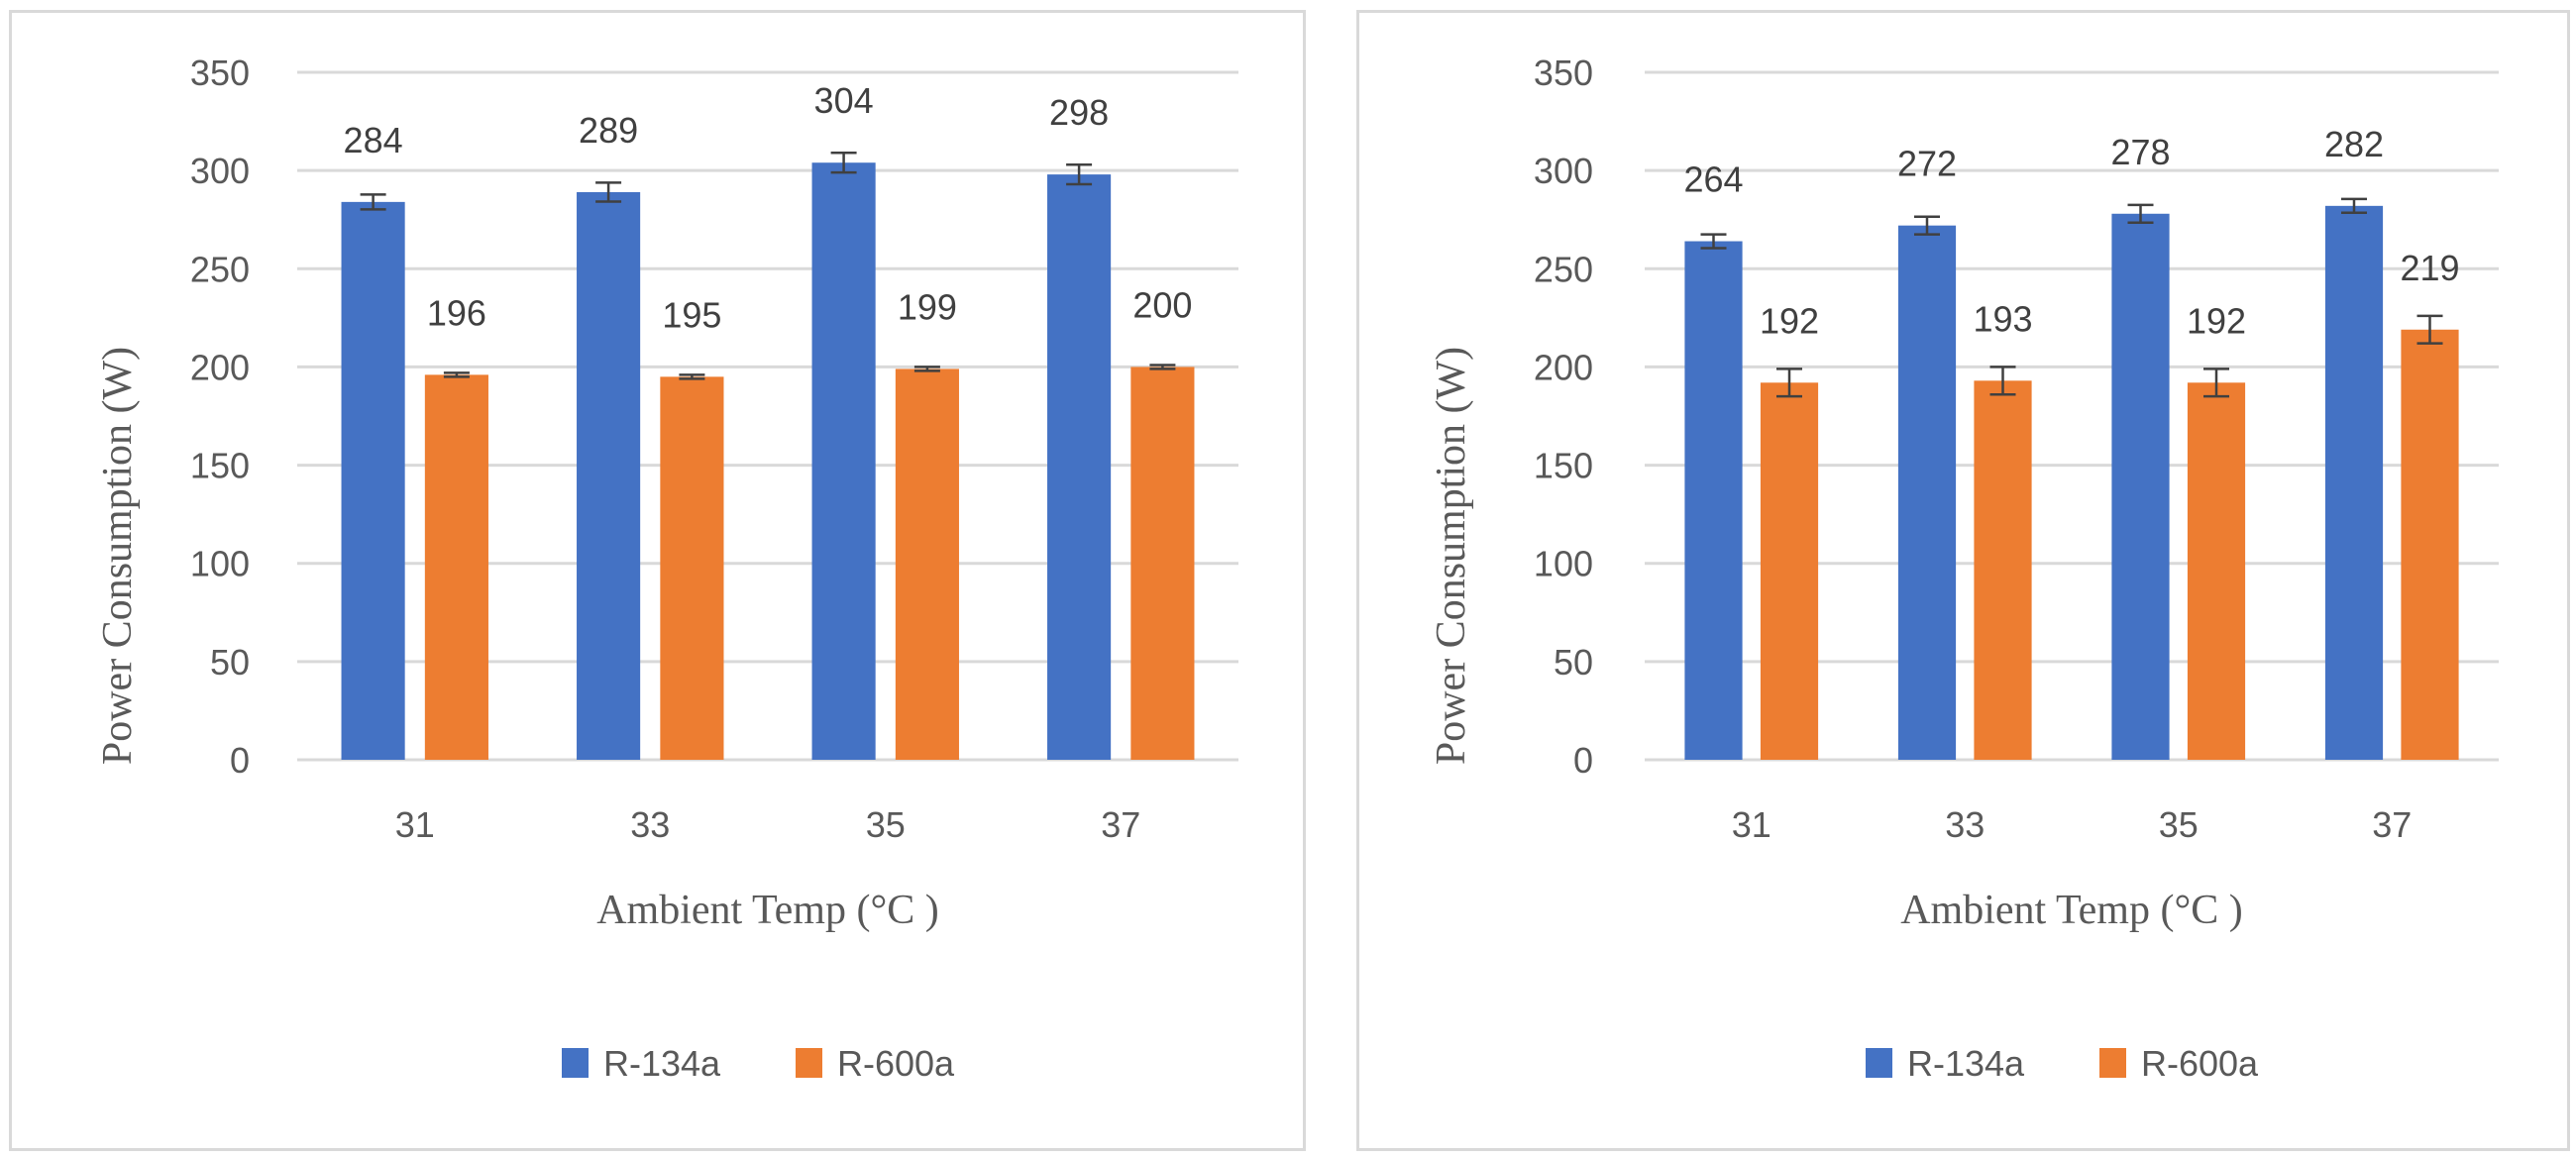 Image resolution: width=2576 pixels, height=1158 pixels. What do you see at coordinates (373, 140) in the screenshot?
I see `data-label: 284` at bounding box center [373, 140].